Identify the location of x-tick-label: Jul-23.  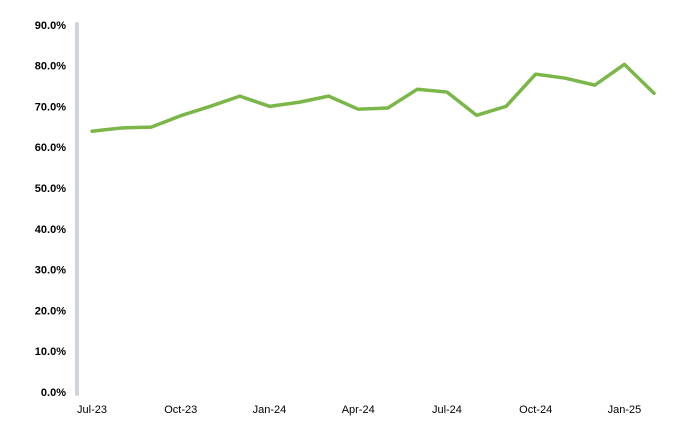
(92, 410).